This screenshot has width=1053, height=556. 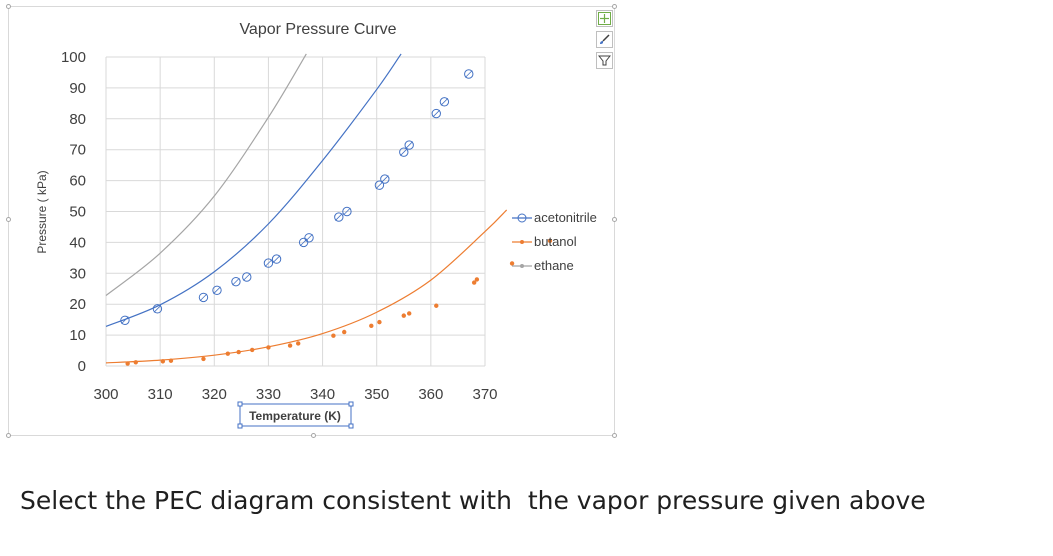 I want to click on x-tick-label: 320, so click(x=214, y=394).